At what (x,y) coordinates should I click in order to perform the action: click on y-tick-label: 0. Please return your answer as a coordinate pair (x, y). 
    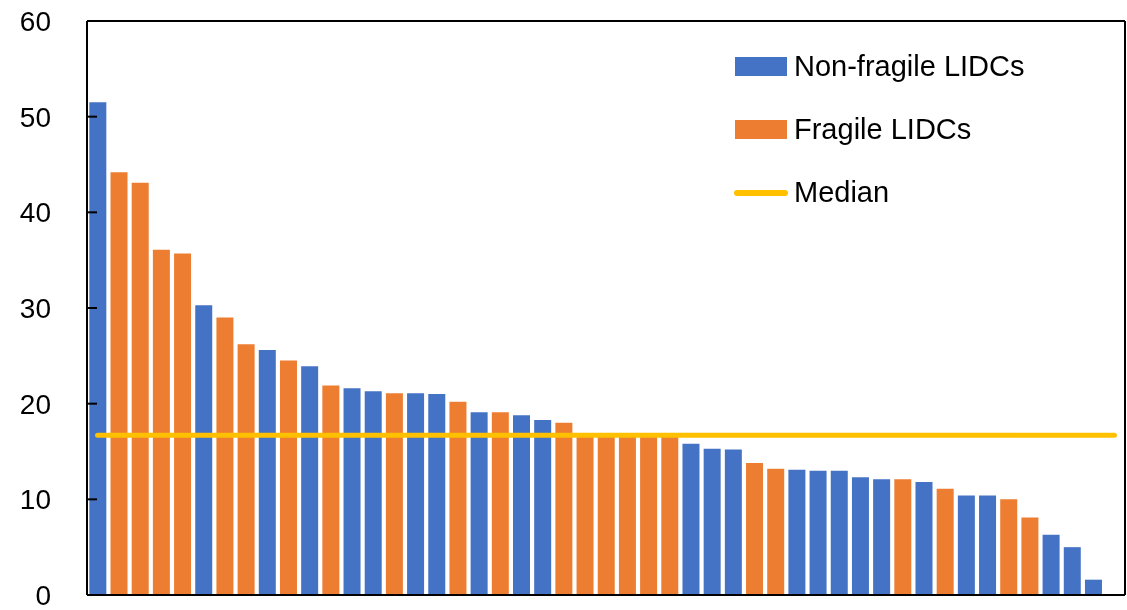
    Looking at the image, I should click on (43, 595).